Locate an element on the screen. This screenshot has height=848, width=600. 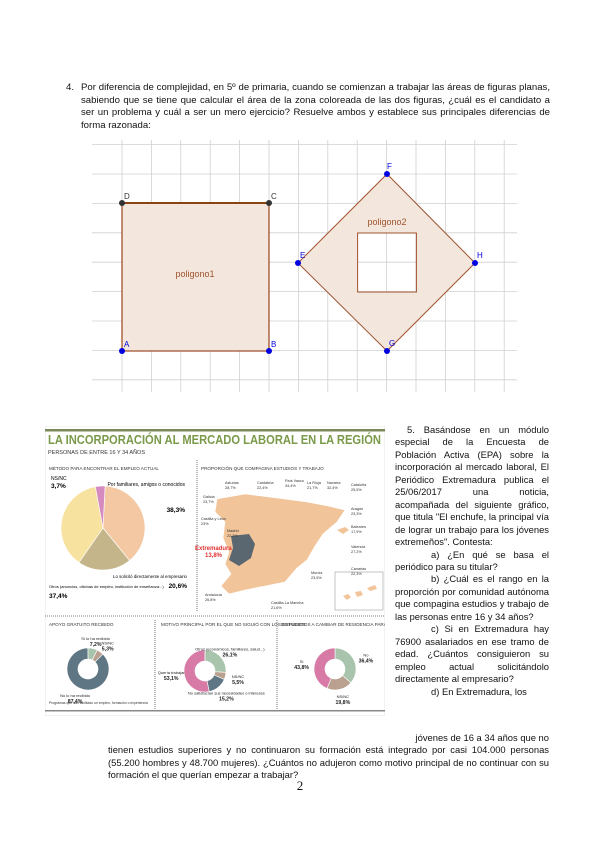
canarias-inset is located at coordinates (359, 591).